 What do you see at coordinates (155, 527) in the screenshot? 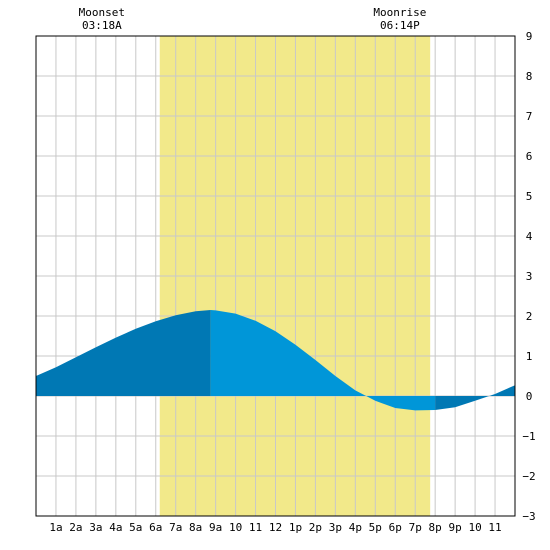
I see `x-tick-label: 6a` at bounding box center [155, 527].